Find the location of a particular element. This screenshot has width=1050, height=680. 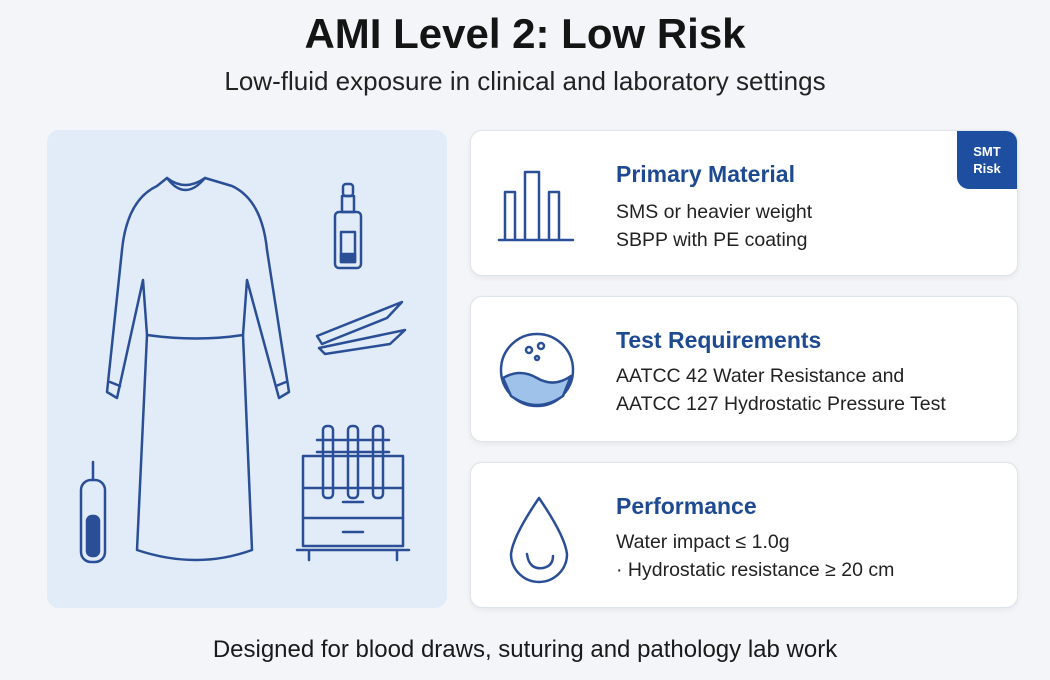

drop-curve is located at coordinates (540, 561).